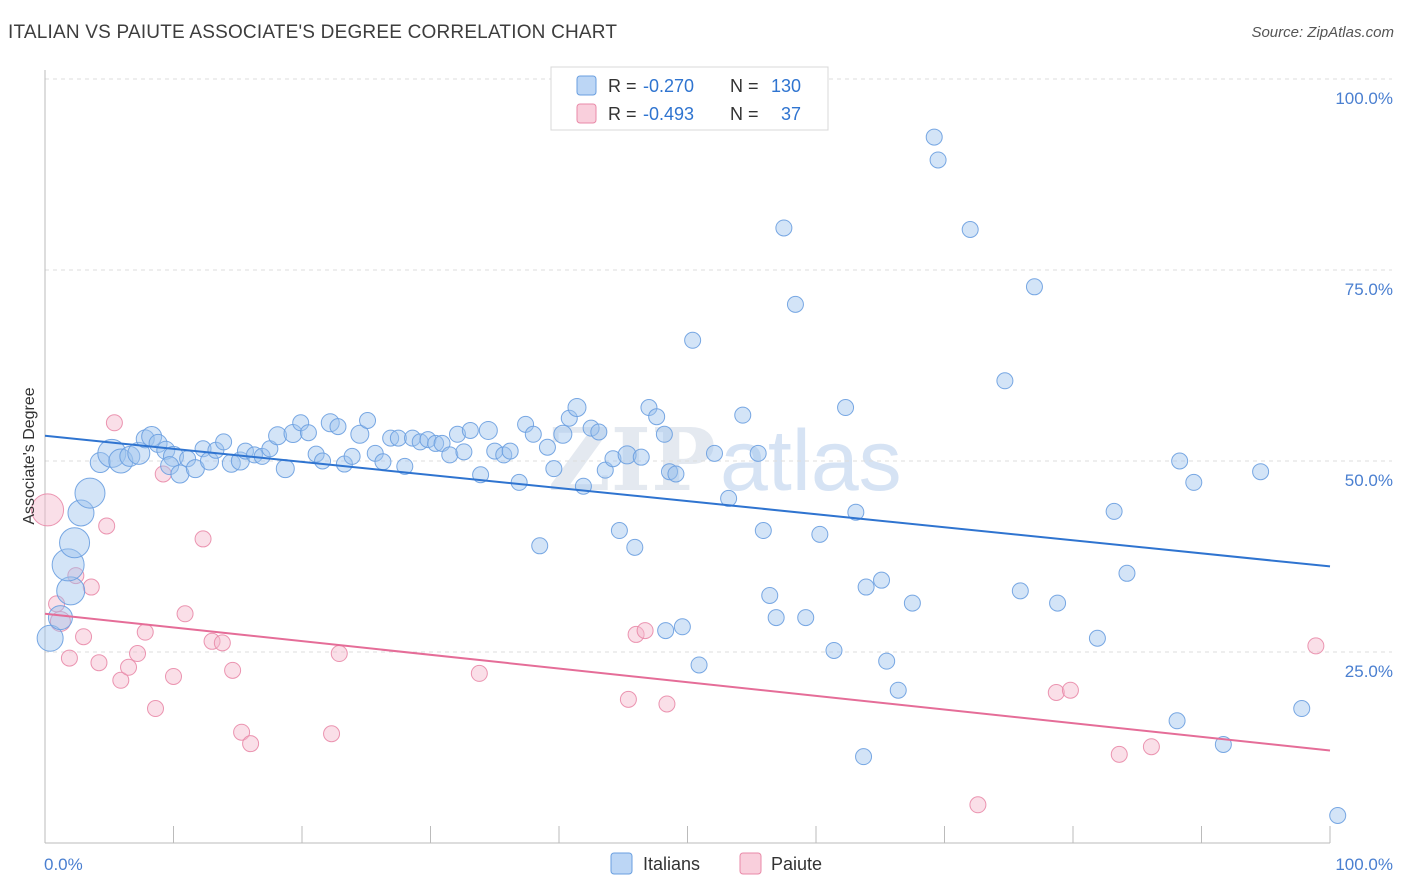 This screenshot has height=892, width=1406. Describe the element at coordinates (622, 86) in the screenshot. I see `italians-r-label: R =` at that location.